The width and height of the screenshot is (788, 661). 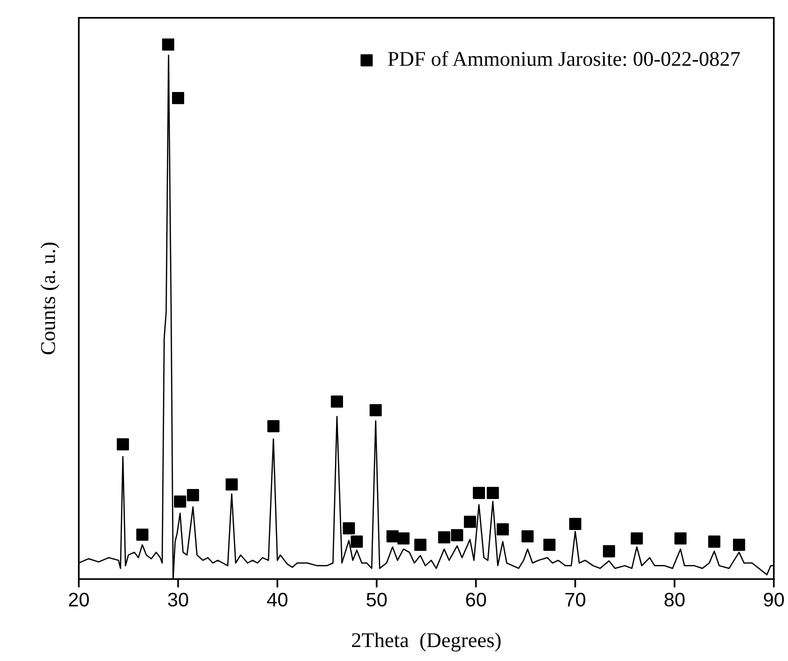 What do you see at coordinates (277, 599) in the screenshot?
I see `x-tick-label: 40` at bounding box center [277, 599].